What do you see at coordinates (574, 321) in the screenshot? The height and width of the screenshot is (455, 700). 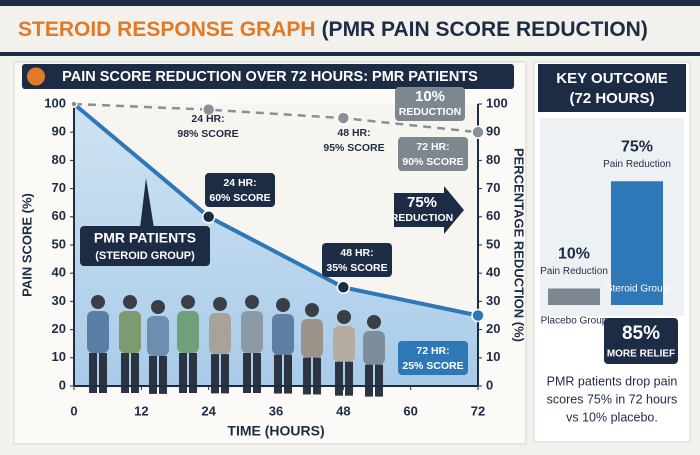 I see `category-label: Placebo Group` at bounding box center [574, 321].